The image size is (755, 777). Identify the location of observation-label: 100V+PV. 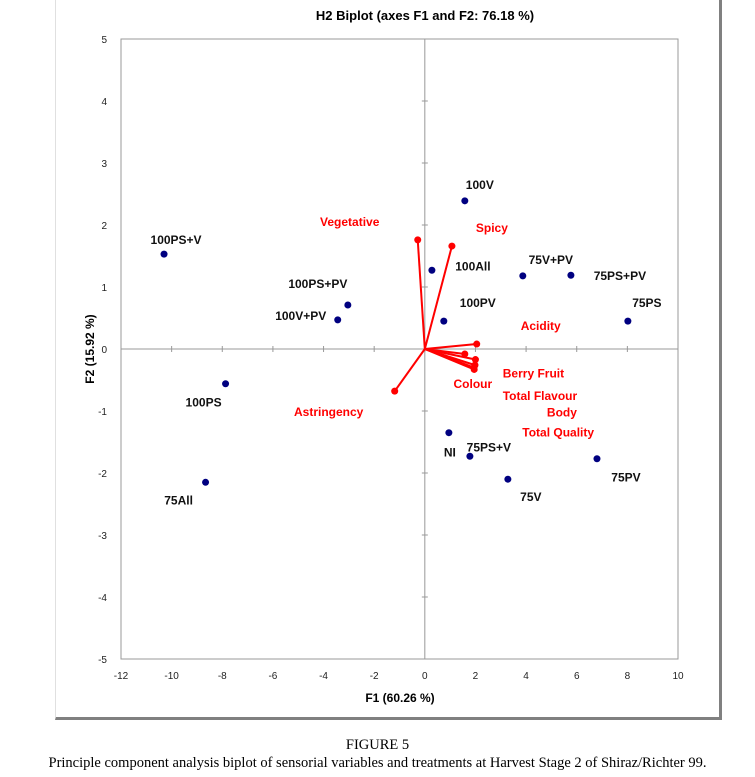
(300, 316).